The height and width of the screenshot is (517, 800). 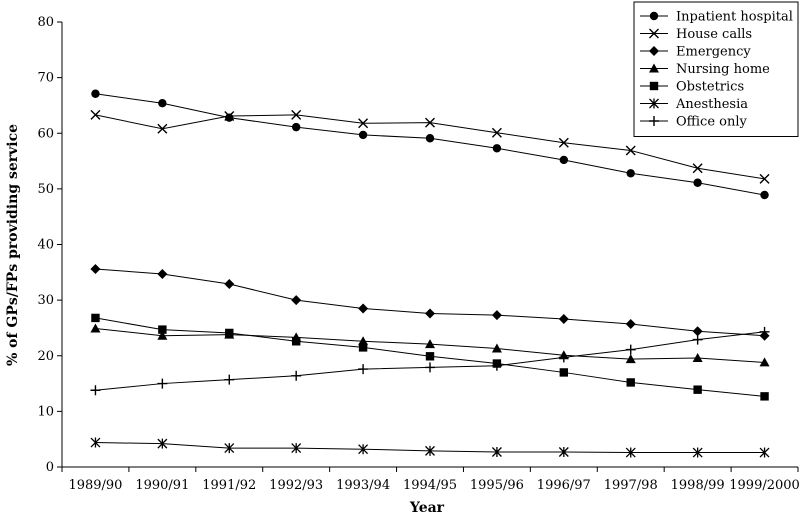 I want to click on legend-marker-obstetrics, so click(x=654, y=86).